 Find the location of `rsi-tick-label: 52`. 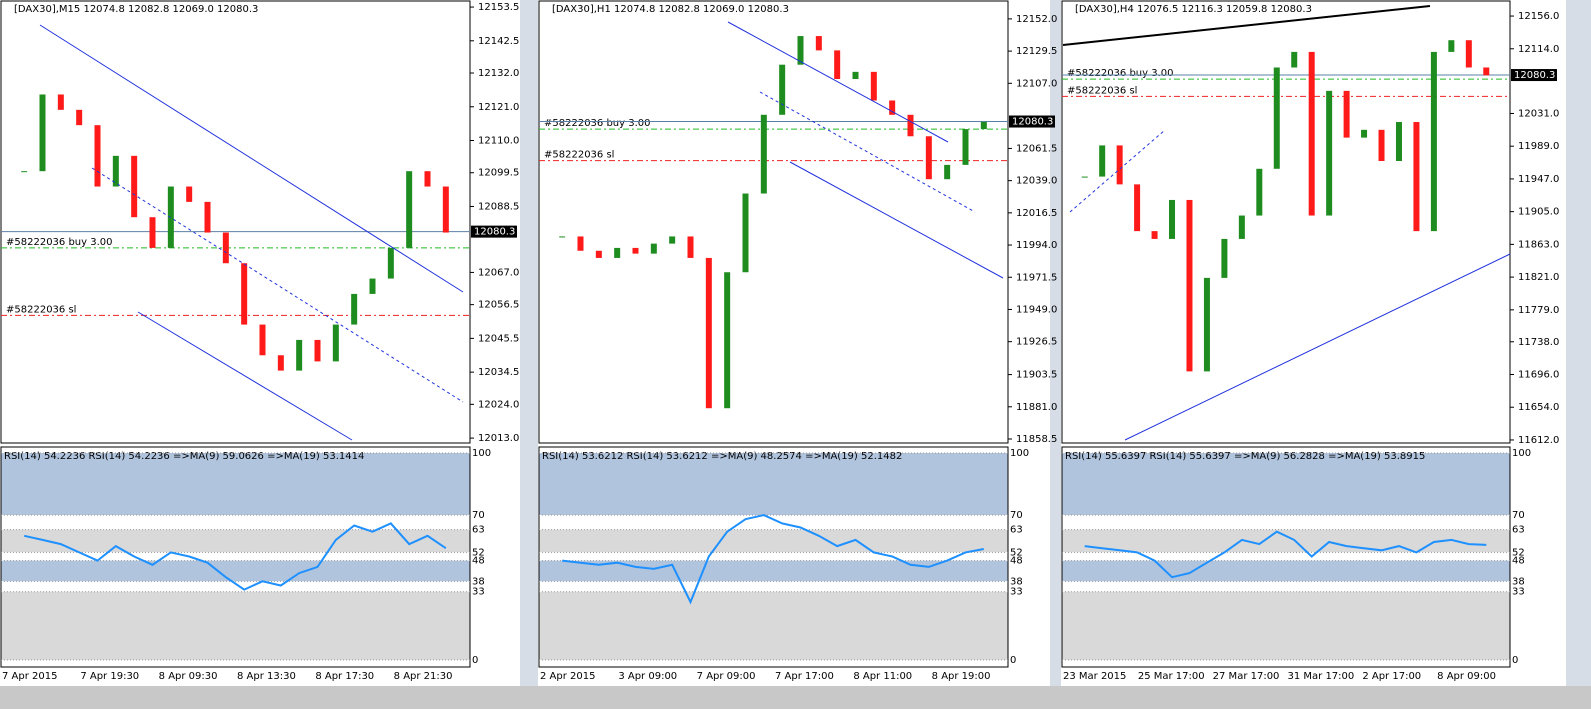

rsi-tick-label: 52 is located at coordinates (478, 552).